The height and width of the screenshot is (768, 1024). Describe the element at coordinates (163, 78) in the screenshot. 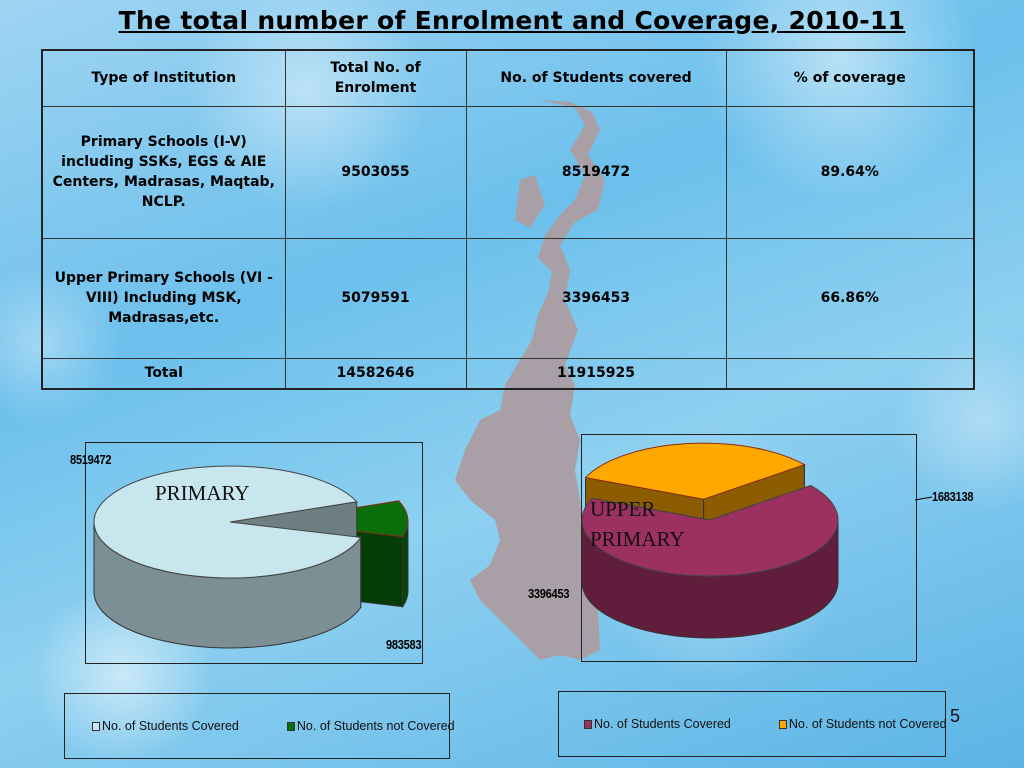

I see `table-header: Type of Institution` at that location.